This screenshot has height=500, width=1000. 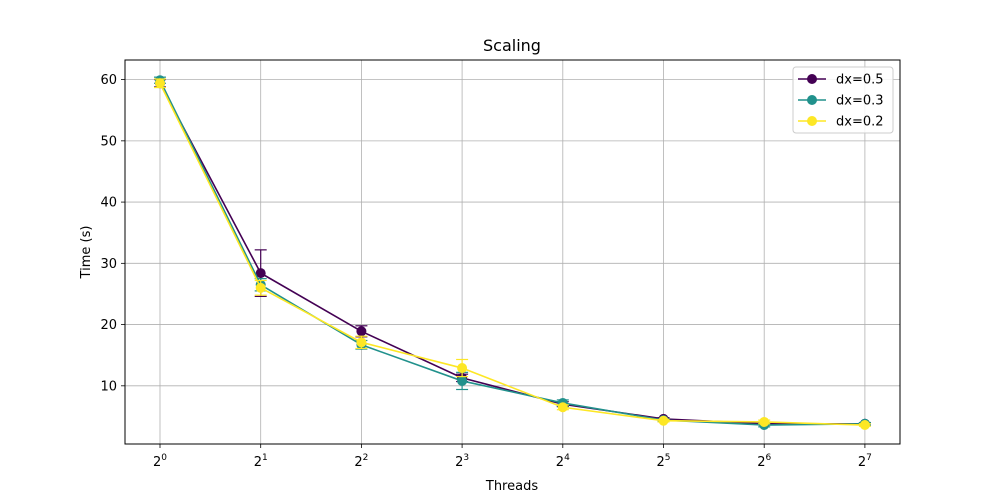 What do you see at coordinates (466, 458) in the screenshot?
I see `x-tick-exponent: 3` at bounding box center [466, 458].